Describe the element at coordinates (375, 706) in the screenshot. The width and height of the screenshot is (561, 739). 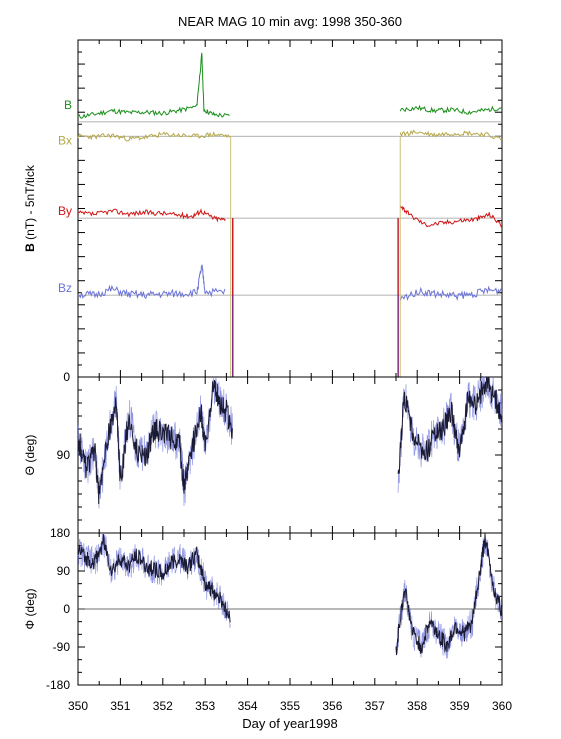
I see `x-tick-label: 357` at that location.